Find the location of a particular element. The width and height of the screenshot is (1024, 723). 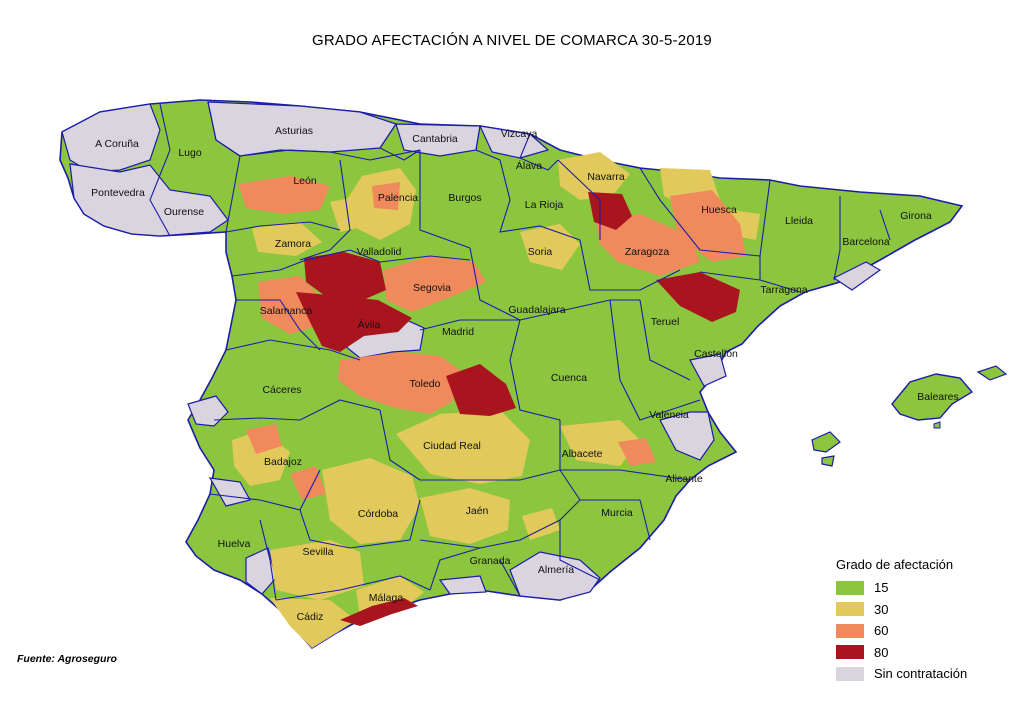

zone-cordoba is located at coordinates (371, 501).